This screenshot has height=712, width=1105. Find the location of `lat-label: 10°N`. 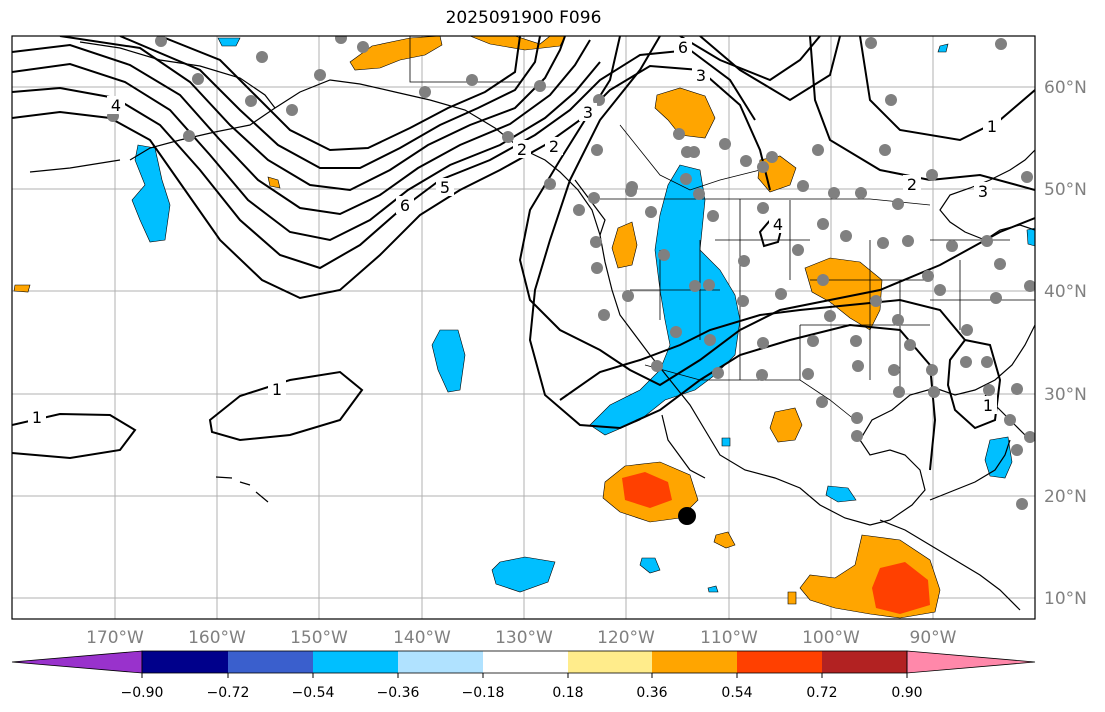

lat-label: 10°N is located at coordinates (1065, 599).